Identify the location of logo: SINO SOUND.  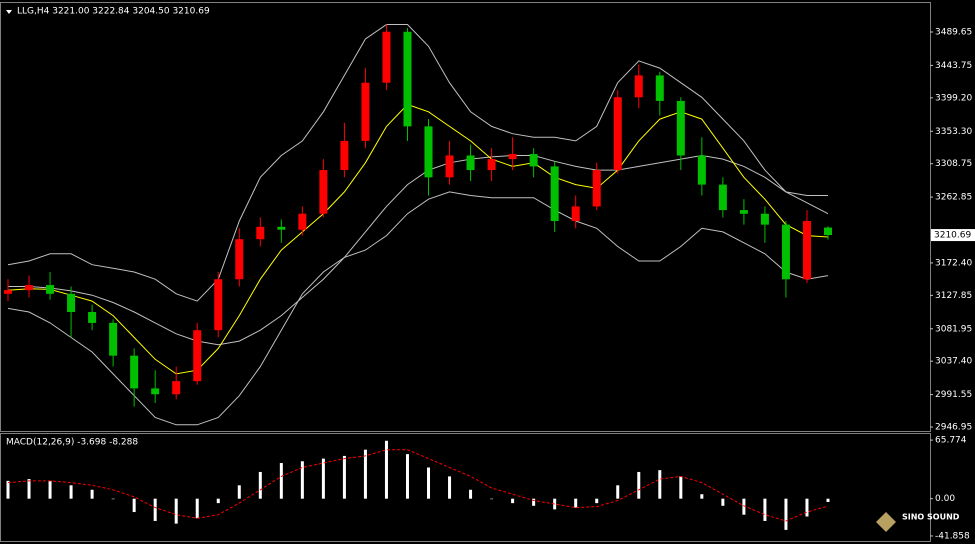
(918, 522).